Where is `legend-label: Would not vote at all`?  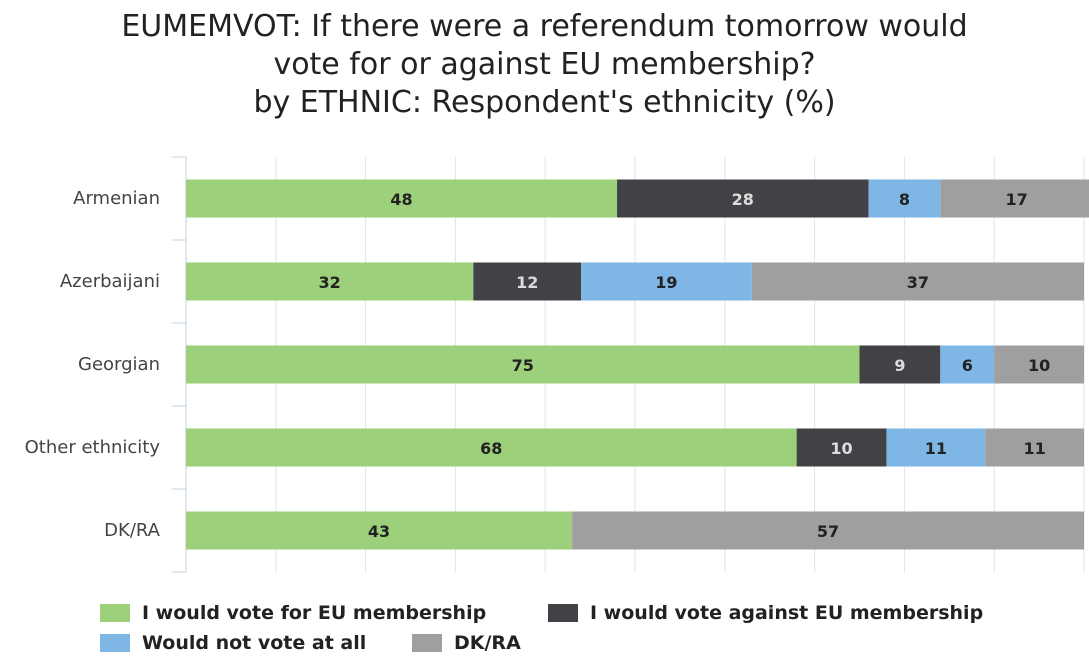
legend-label: Would not vote at all is located at coordinates (254, 643).